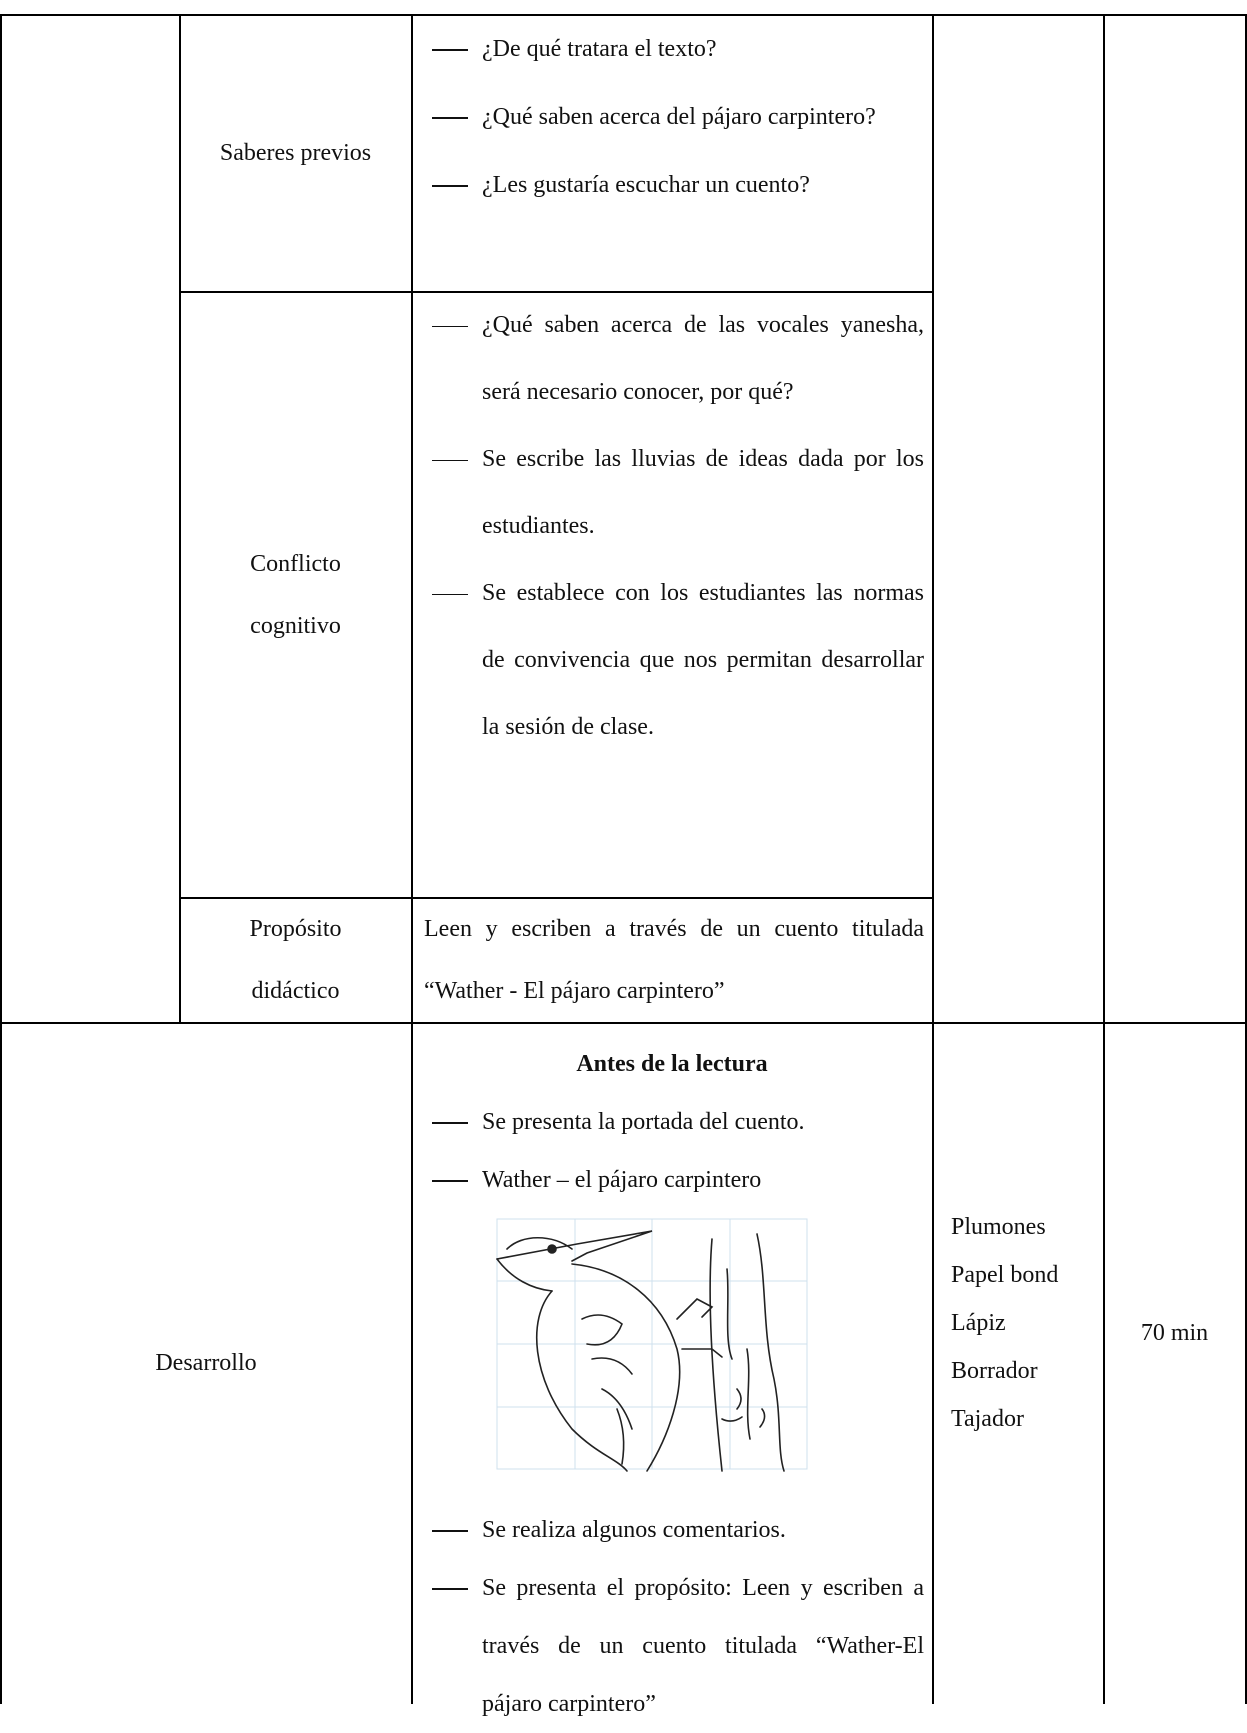  Describe the element at coordinates (622, 1180) in the screenshot. I see `item-text: Wather – el pájaro carpintero` at that location.